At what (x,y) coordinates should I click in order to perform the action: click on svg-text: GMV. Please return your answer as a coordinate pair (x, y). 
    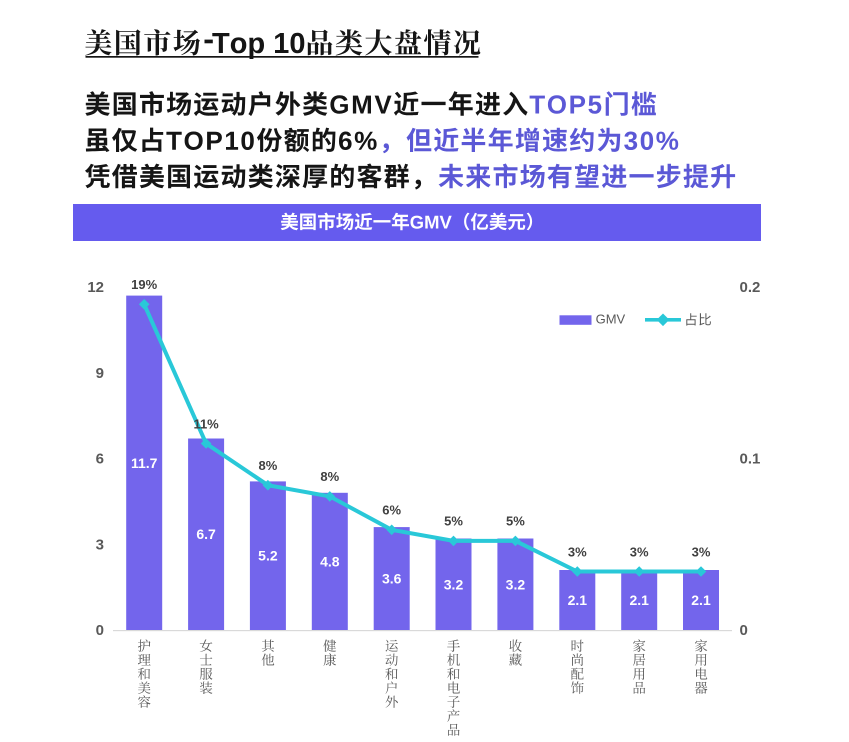
    Looking at the image, I should click on (611, 319).